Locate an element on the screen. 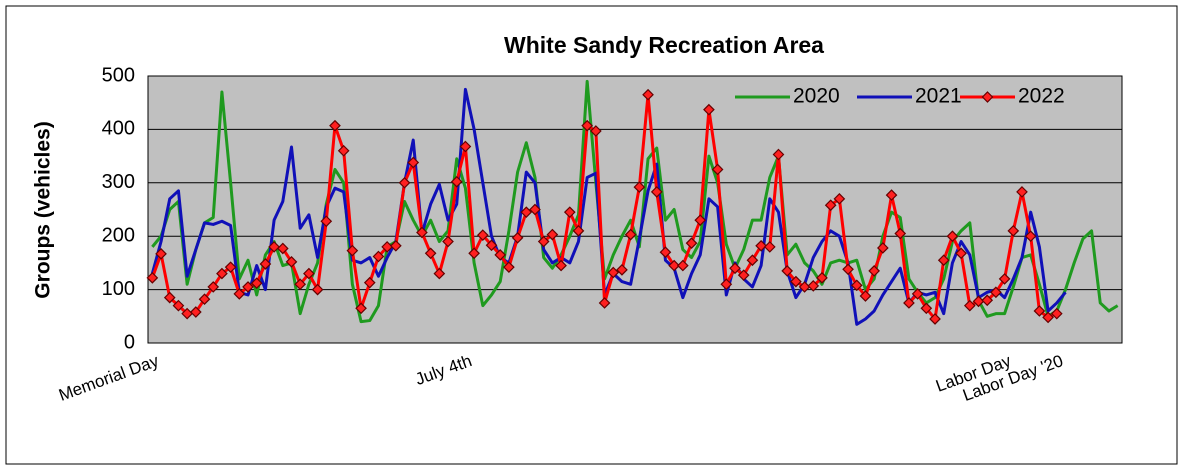  y-tick-label: 300 is located at coordinates (118, 182).